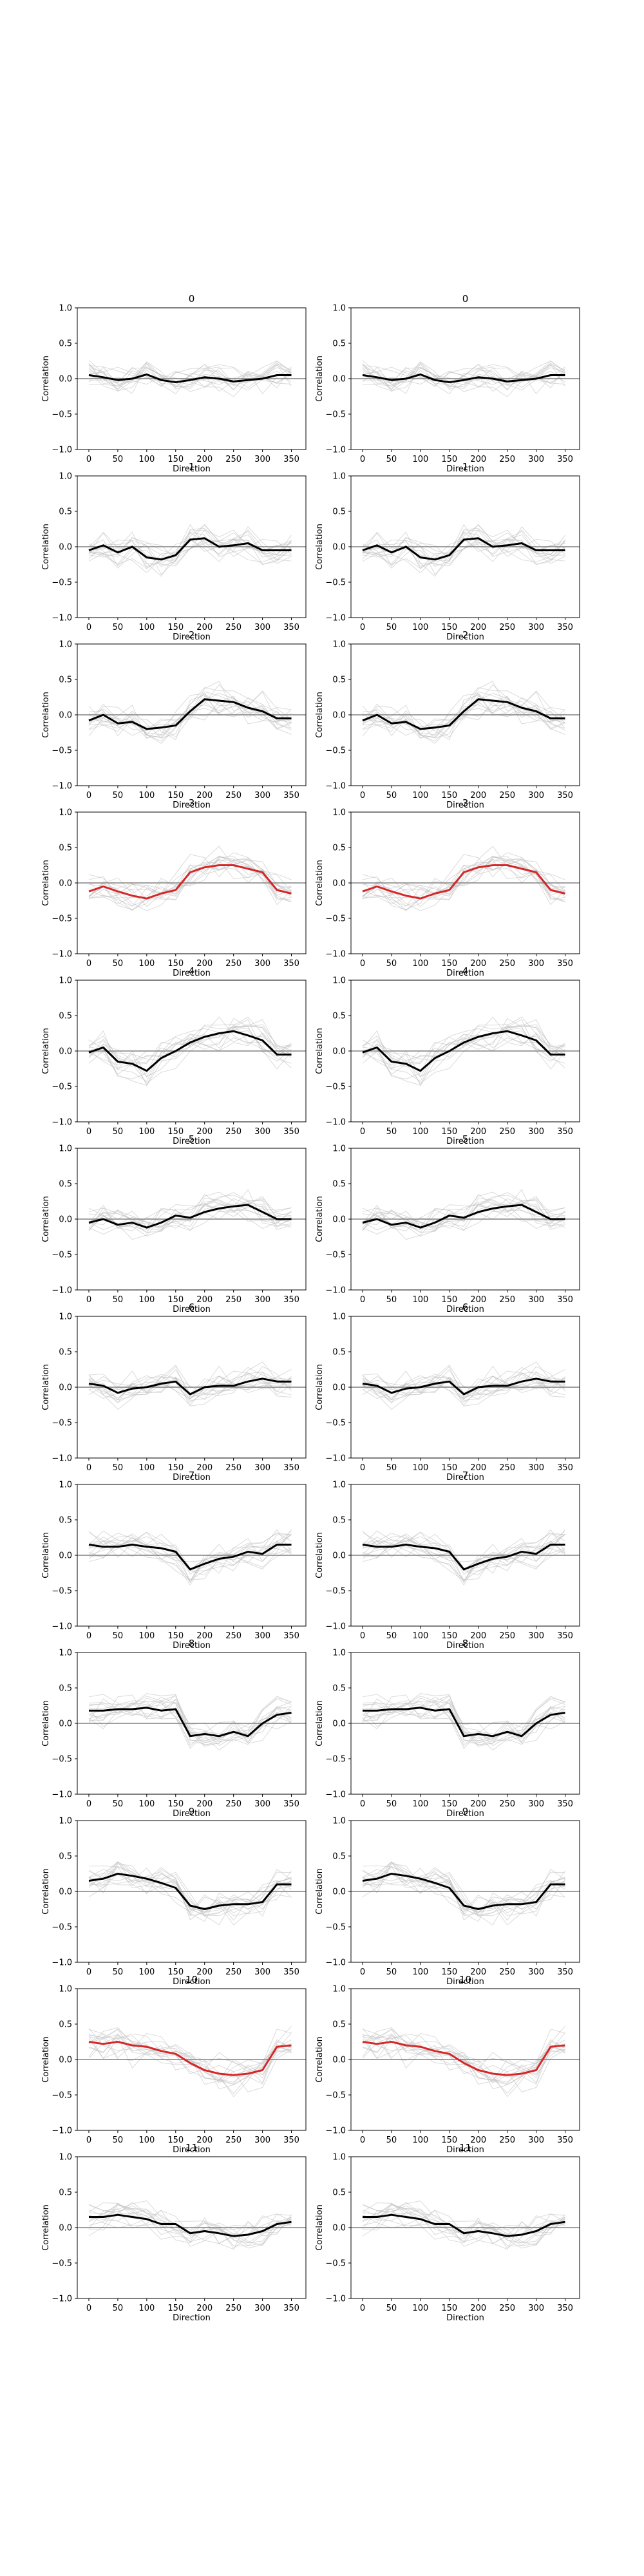 This screenshot has width=644, height=2576. Describe the element at coordinates (192, 1982) in the screenshot. I see `x-axis-label: Direction` at that location.